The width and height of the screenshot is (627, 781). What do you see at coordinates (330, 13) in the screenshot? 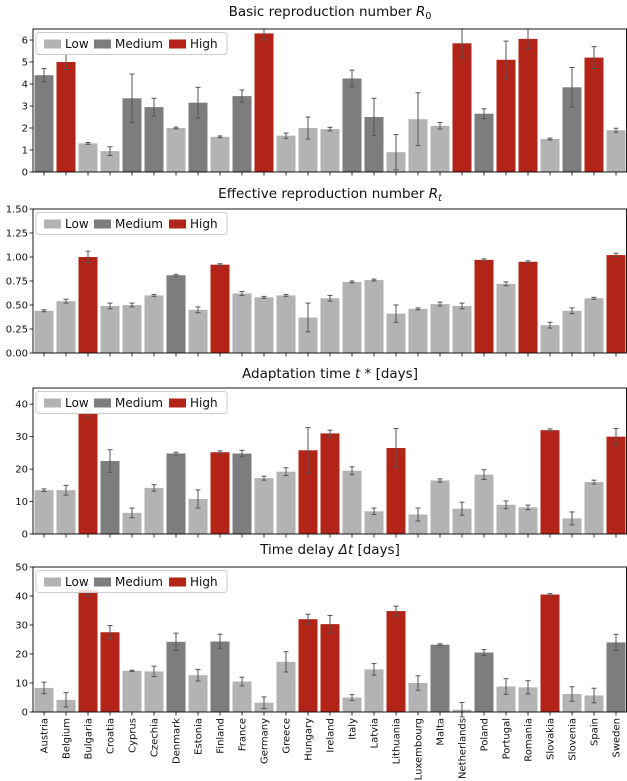
I see `chart-title: Basic reproduction number R0` at bounding box center [330, 13].